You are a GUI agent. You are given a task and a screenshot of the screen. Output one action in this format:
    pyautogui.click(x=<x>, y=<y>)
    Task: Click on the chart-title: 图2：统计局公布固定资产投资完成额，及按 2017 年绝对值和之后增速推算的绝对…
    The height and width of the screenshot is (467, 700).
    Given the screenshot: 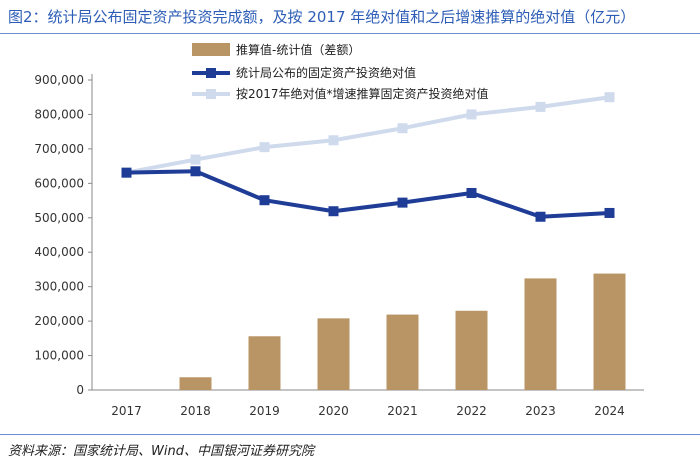 What is the action you would take?
    pyautogui.click(x=322, y=17)
    